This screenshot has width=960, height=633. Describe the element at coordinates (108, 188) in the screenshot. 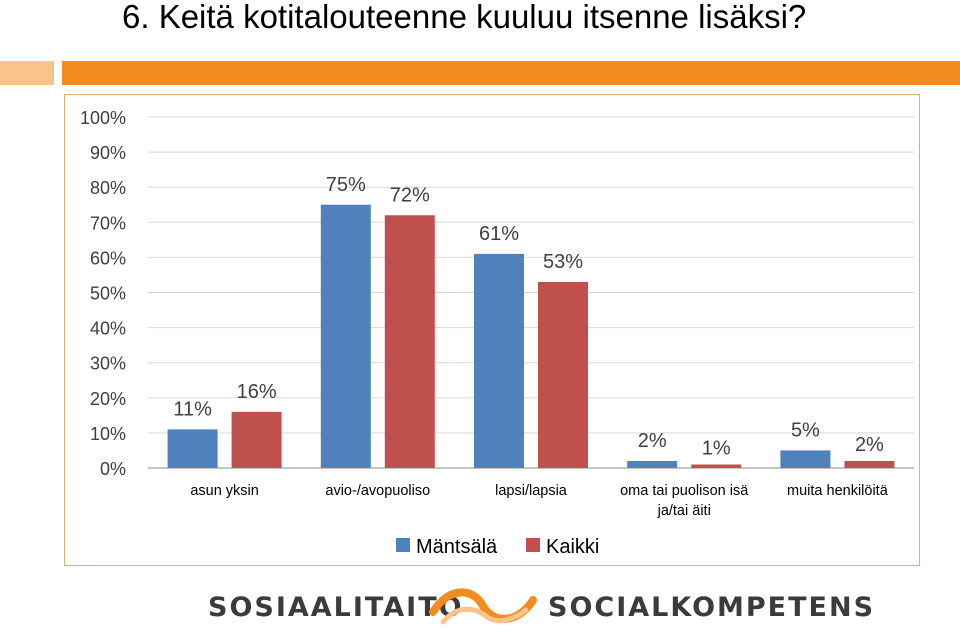

I see `y-tick-label: 80%` at that location.